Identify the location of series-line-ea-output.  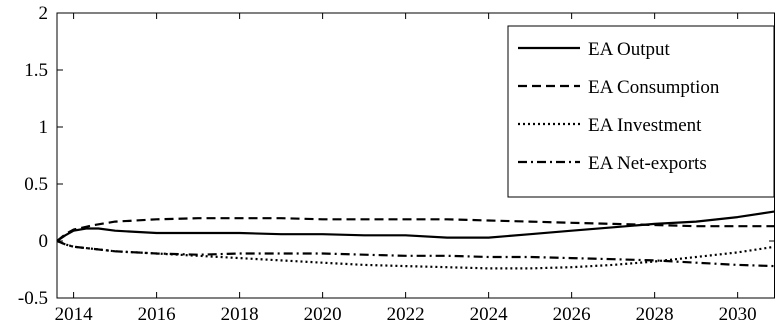
(415, 226).